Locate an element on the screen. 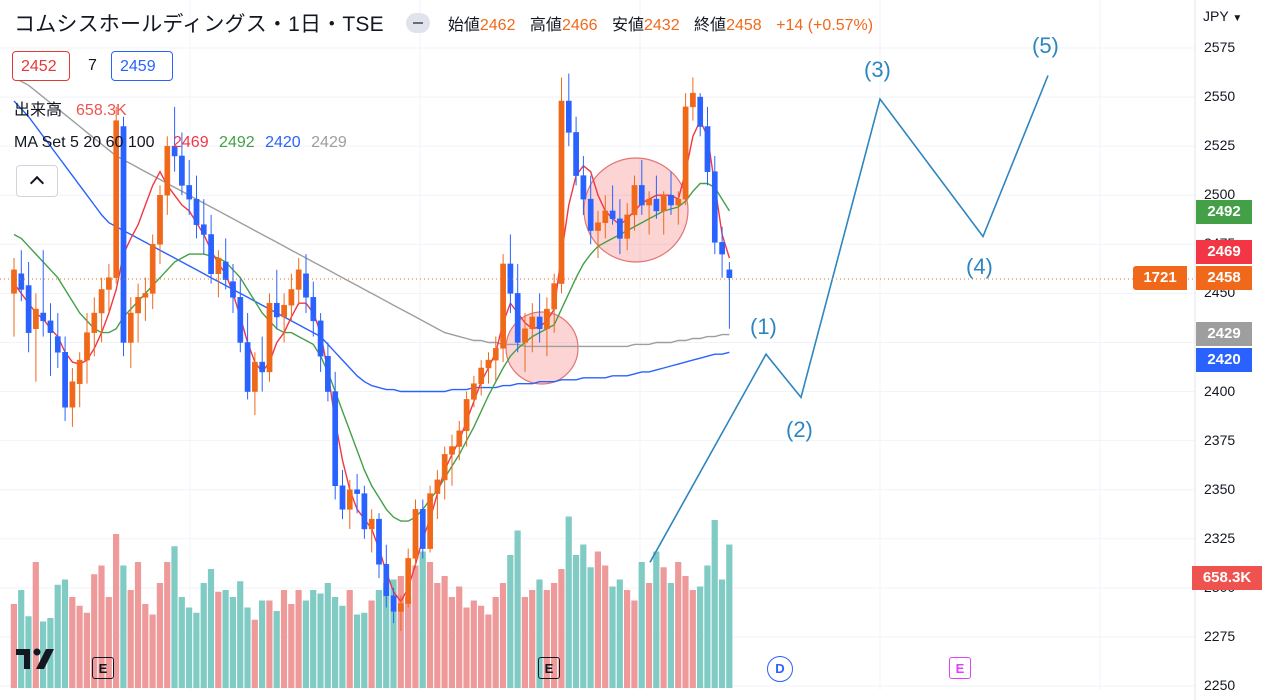 The image size is (1262, 700). symbol-title: コムシスホールディングス・1日・TSE is located at coordinates (199, 24).